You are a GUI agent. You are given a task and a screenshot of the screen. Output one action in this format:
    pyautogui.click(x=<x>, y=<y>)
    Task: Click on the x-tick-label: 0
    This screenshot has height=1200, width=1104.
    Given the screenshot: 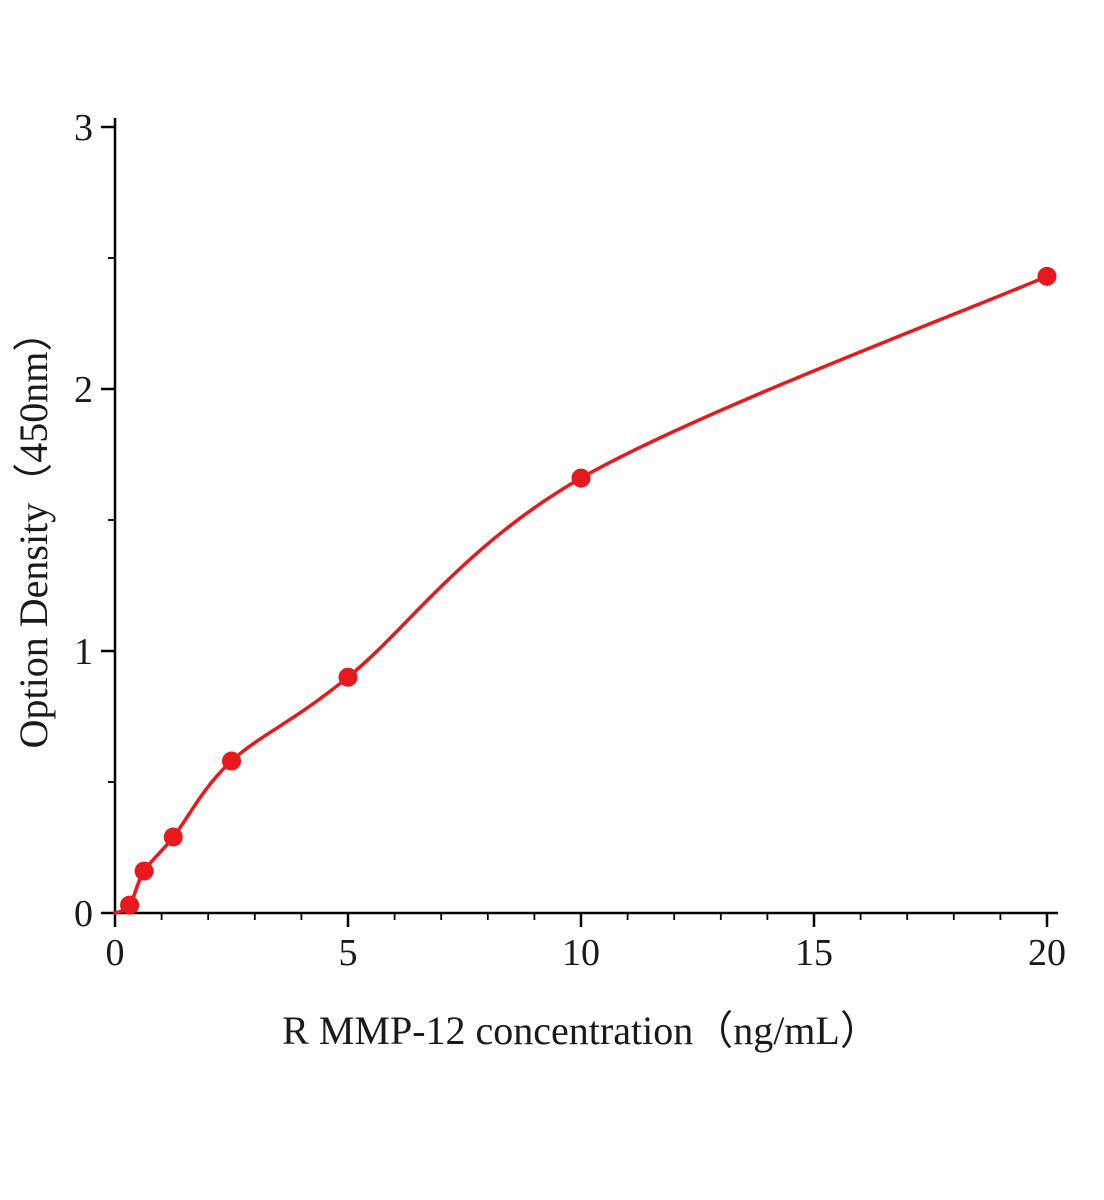 What is the action you would take?
    pyautogui.click(x=115, y=953)
    